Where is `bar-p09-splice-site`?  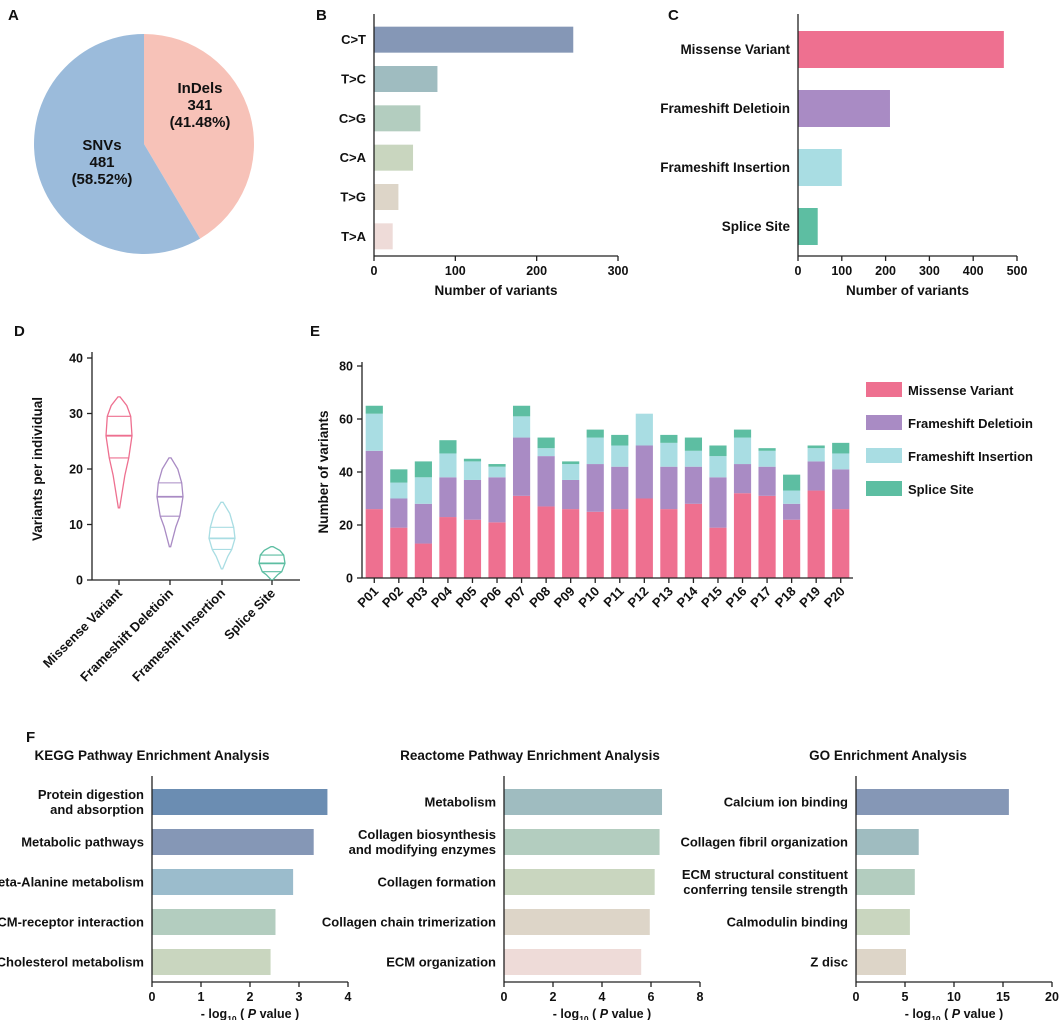 bar-p09-splice-site is located at coordinates (571, 463).